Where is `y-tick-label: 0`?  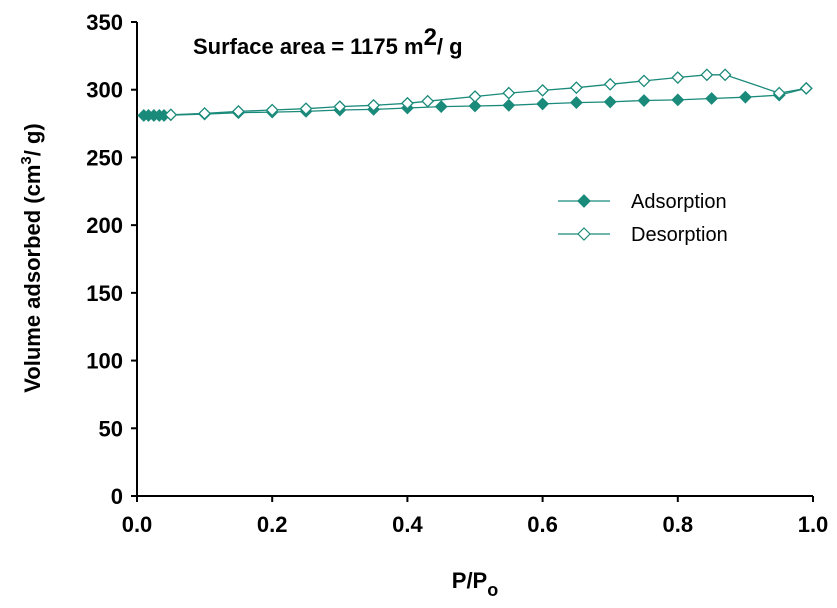
y-tick-label: 0 is located at coordinates (117, 496).